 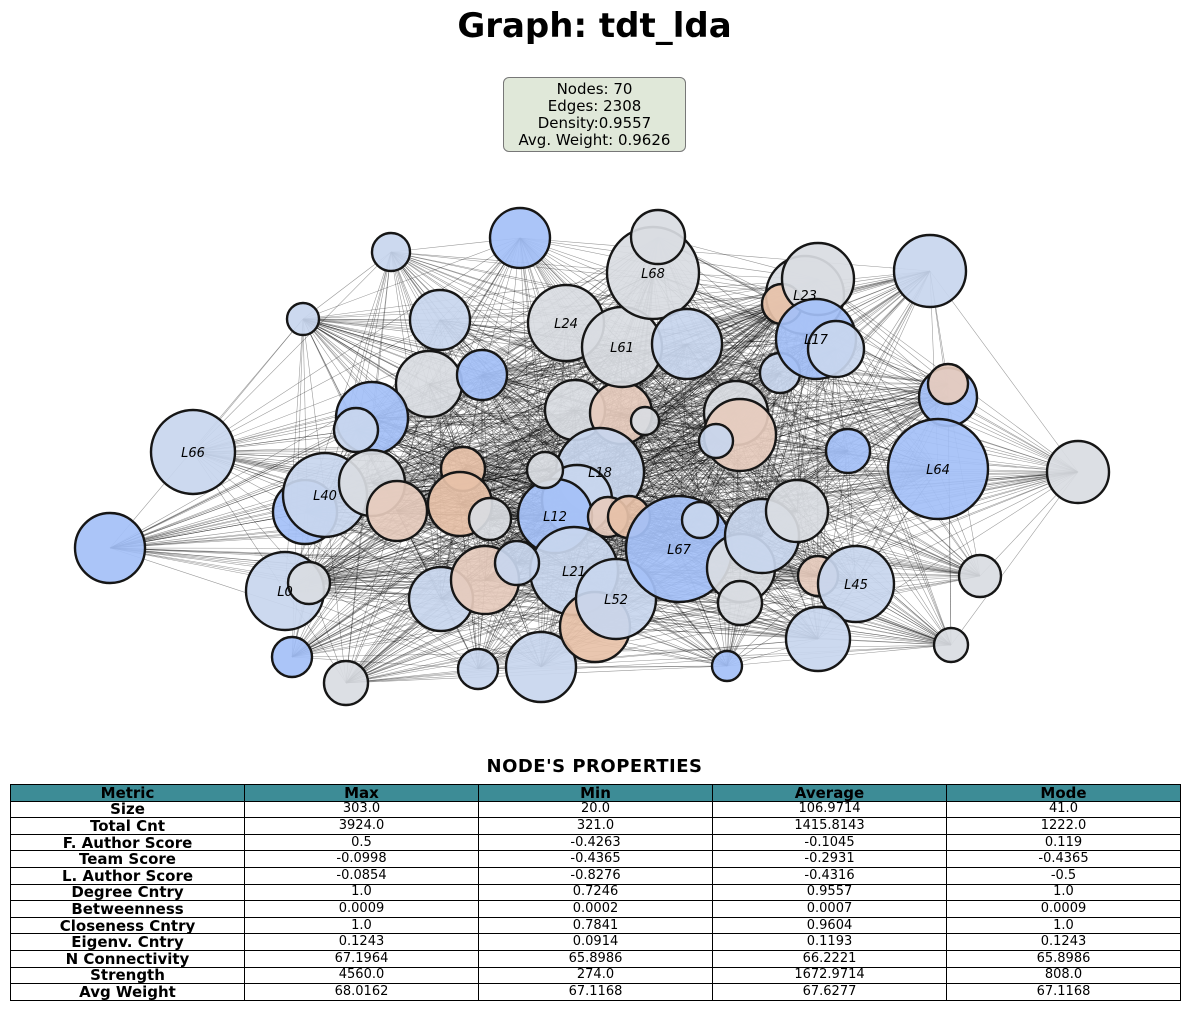 What do you see at coordinates (829, 909) in the screenshot?
I see `metric-value-cell: 0.0007` at bounding box center [829, 909].